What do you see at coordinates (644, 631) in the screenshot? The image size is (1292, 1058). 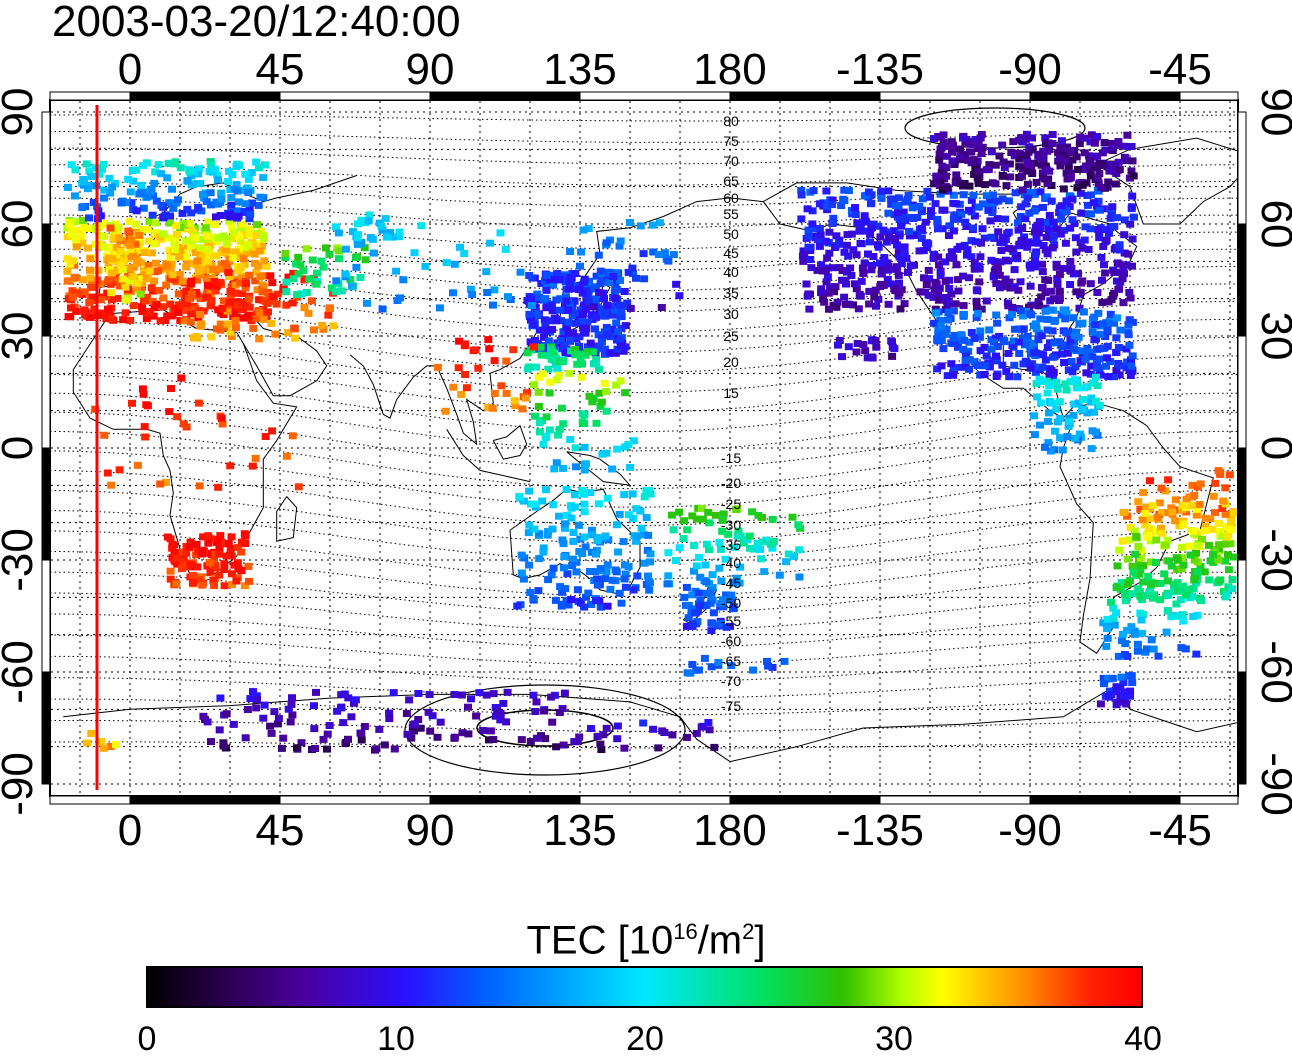 I see `maglat-contour` at bounding box center [644, 631].